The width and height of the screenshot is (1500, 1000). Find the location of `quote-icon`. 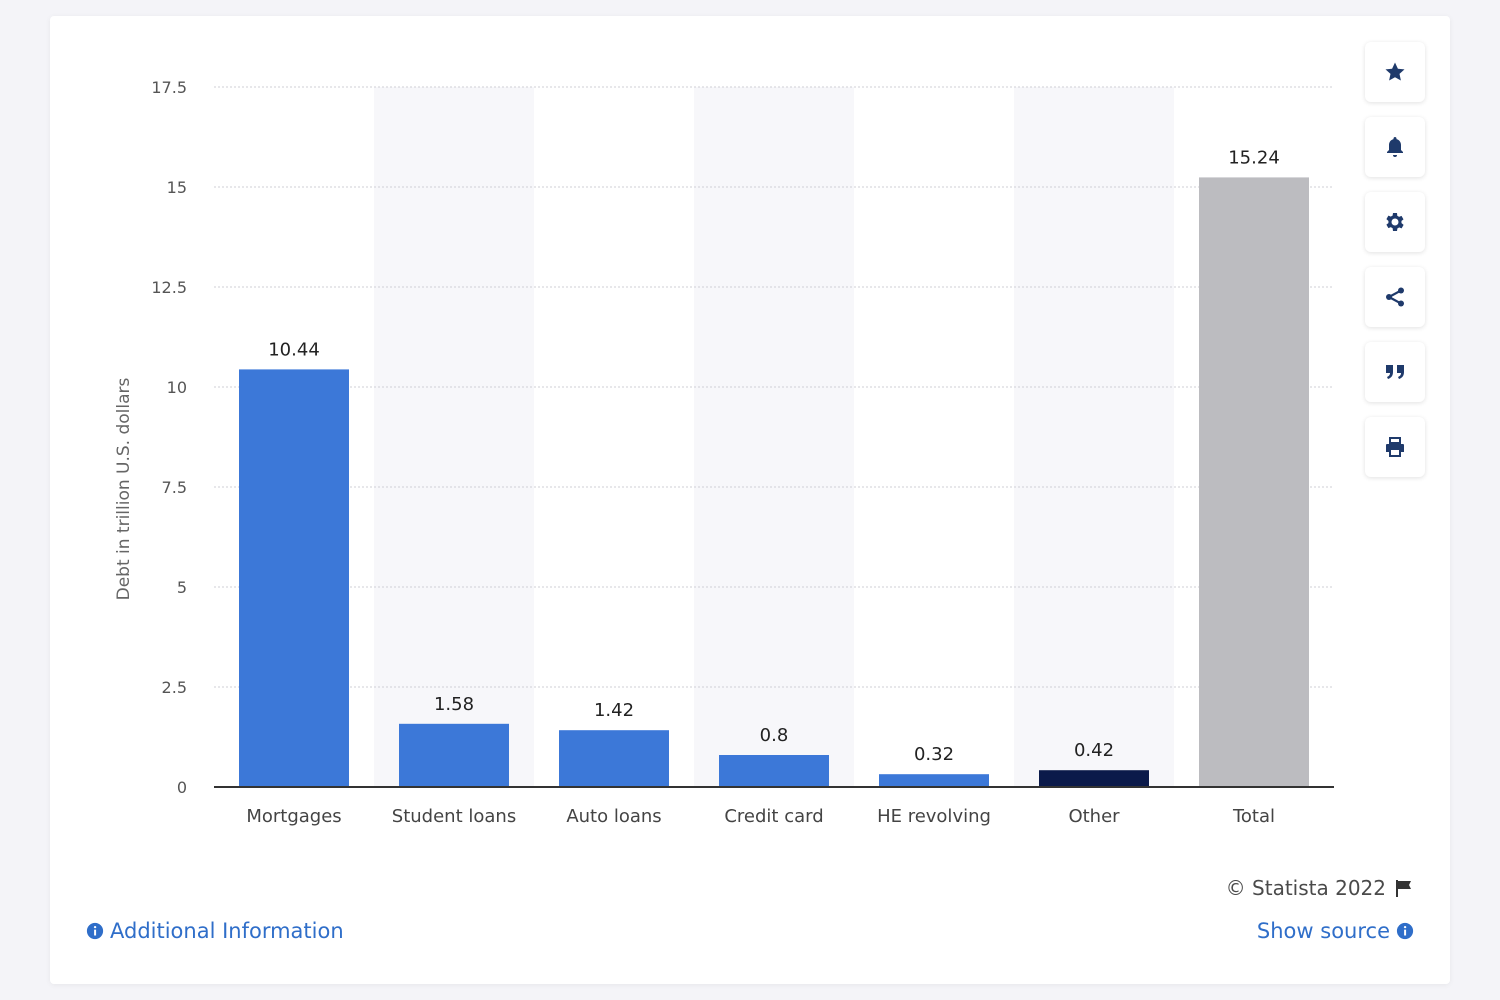

quote-icon is located at coordinates (1395, 372).